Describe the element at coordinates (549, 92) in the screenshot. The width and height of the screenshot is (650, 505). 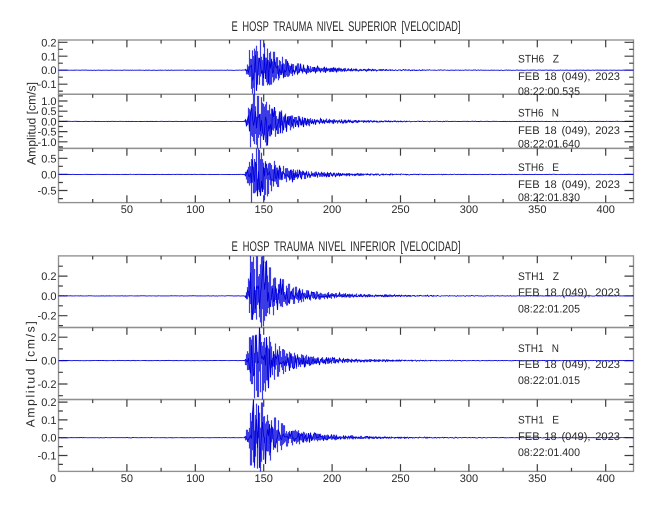
I see `svg-text: 08:22:00.535` at that location.